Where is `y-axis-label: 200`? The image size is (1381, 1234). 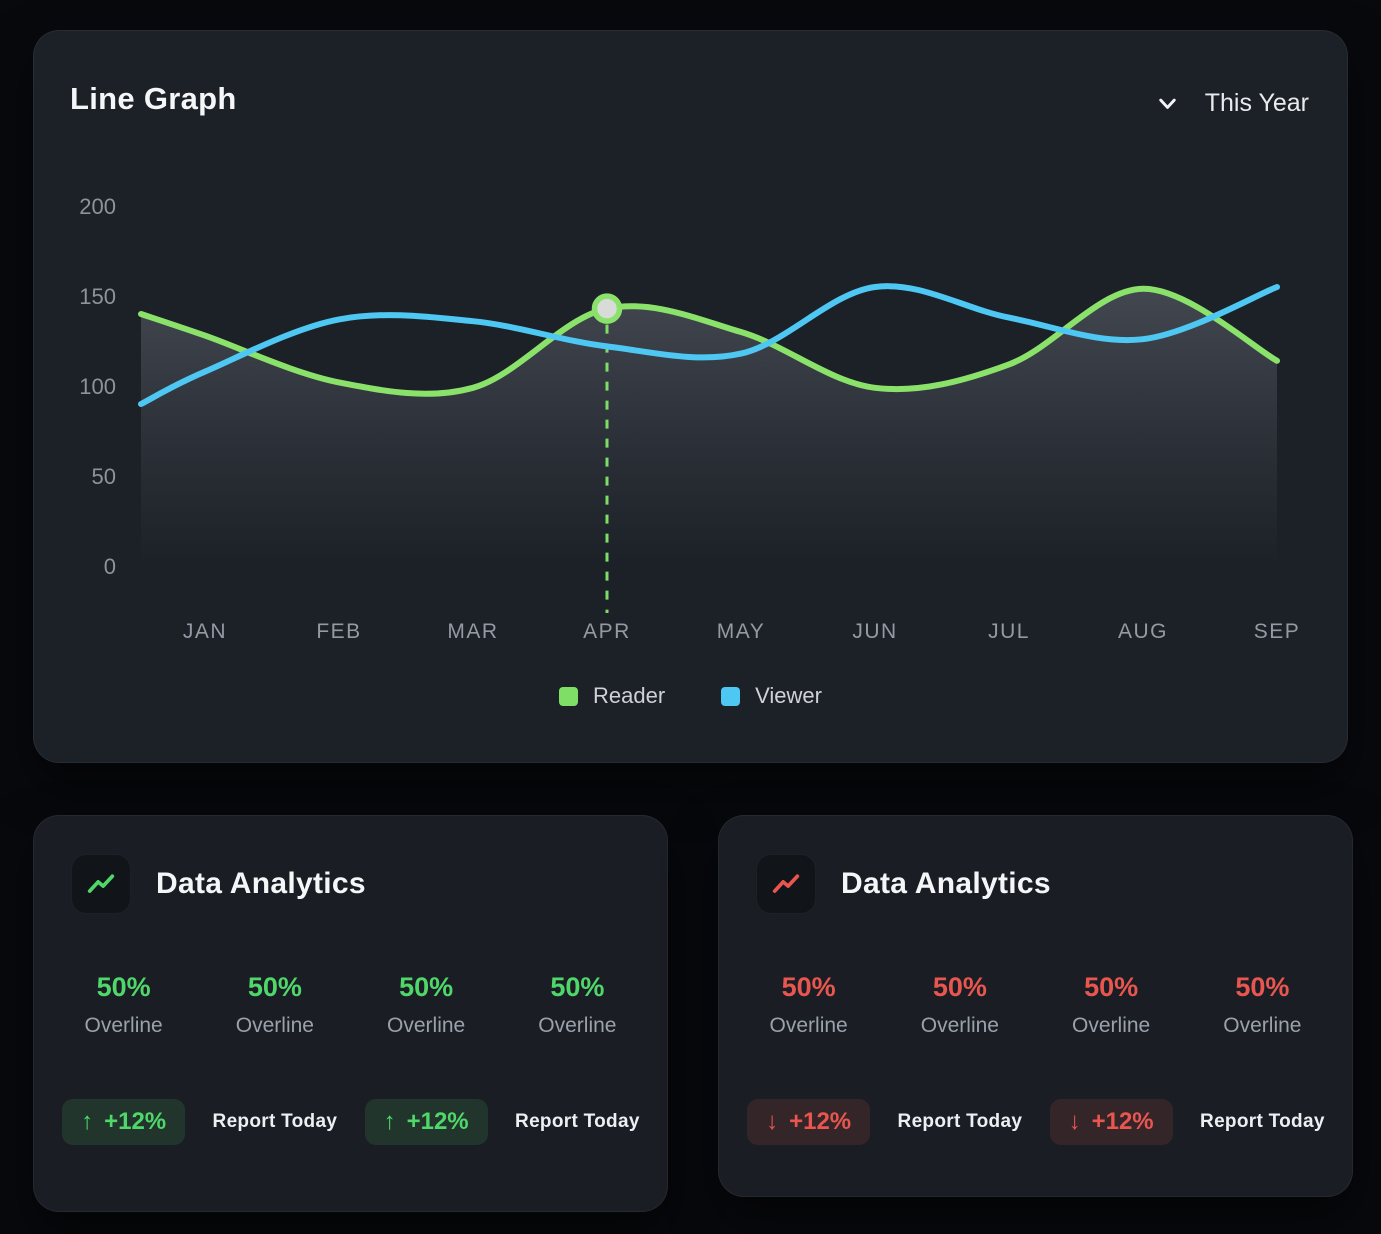
y-axis-label: 200 is located at coordinates (97, 206).